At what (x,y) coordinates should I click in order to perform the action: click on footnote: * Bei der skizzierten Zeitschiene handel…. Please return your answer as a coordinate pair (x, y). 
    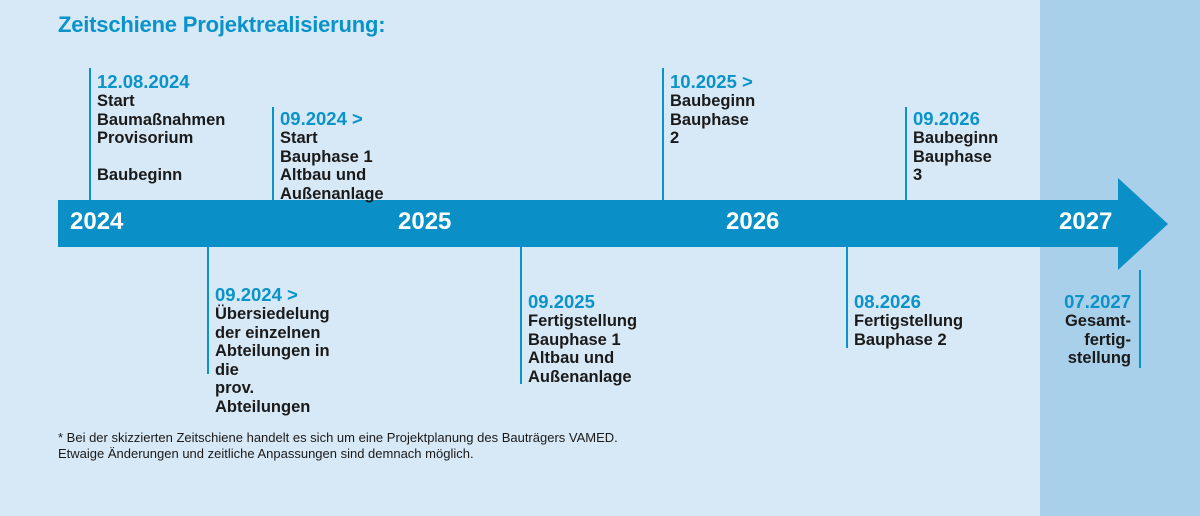
    Looking at the image, I should click on (338, 445).